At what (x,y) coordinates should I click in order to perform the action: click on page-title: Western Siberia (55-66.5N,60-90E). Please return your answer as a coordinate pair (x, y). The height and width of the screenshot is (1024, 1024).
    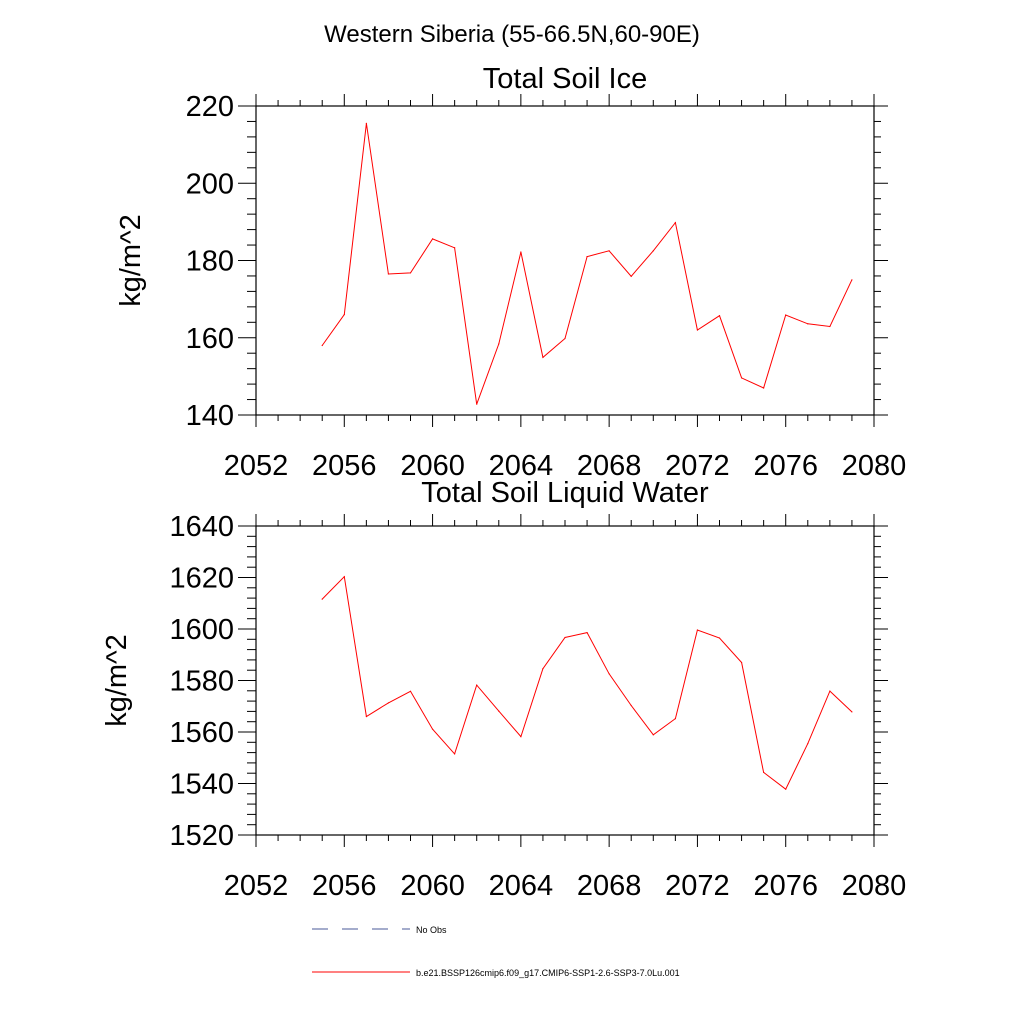
    Looking at the image, I should click on (512, 34).